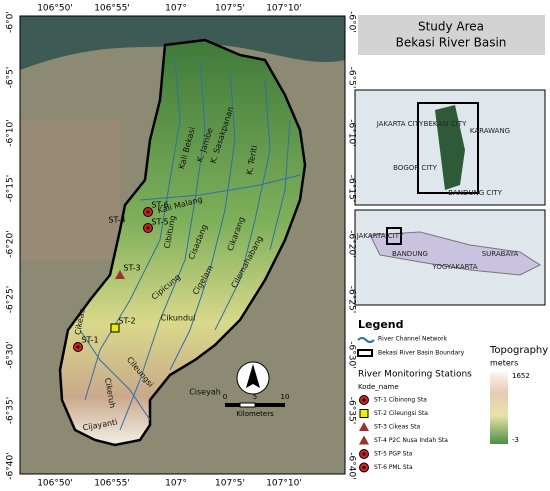 The height and width of the screenshot is (491, 550). I want to click on legend-station: ST-6 PML Sta, so click(393, 467).